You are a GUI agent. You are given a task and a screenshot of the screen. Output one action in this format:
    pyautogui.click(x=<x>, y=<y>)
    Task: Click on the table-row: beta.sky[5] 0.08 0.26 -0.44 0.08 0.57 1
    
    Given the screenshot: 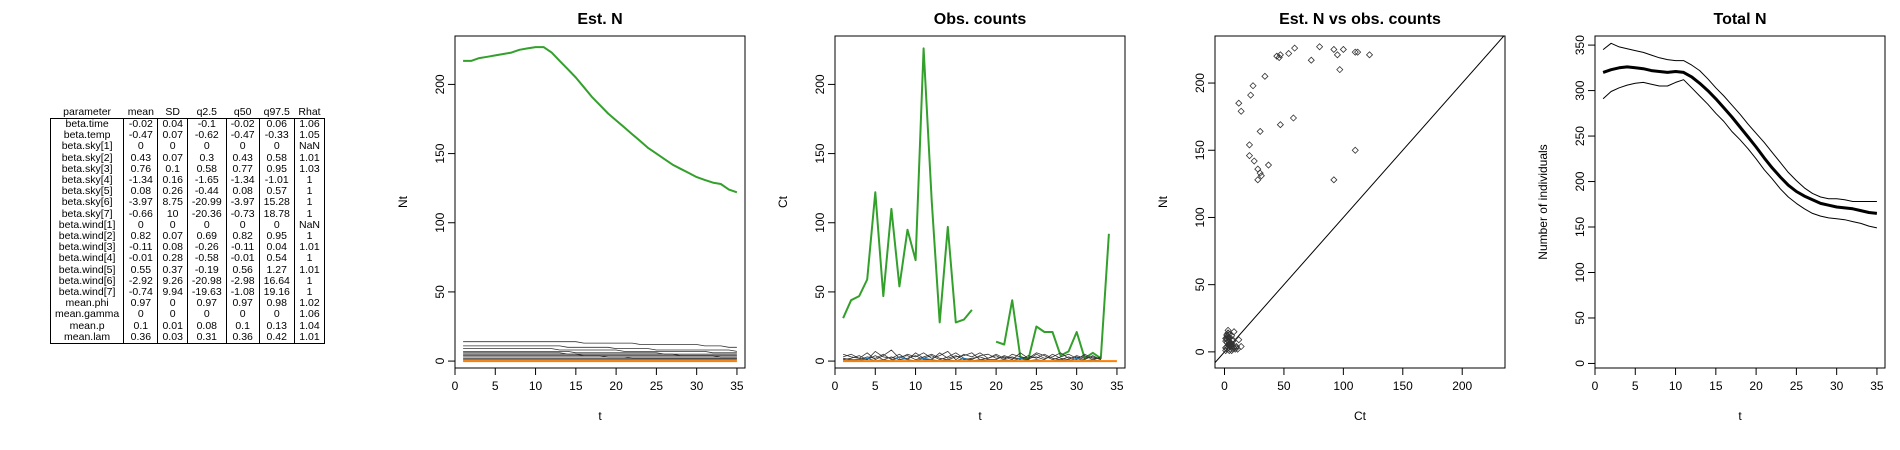 What is the action you would take?
    pyautogui.click(x=188, y=192)
    